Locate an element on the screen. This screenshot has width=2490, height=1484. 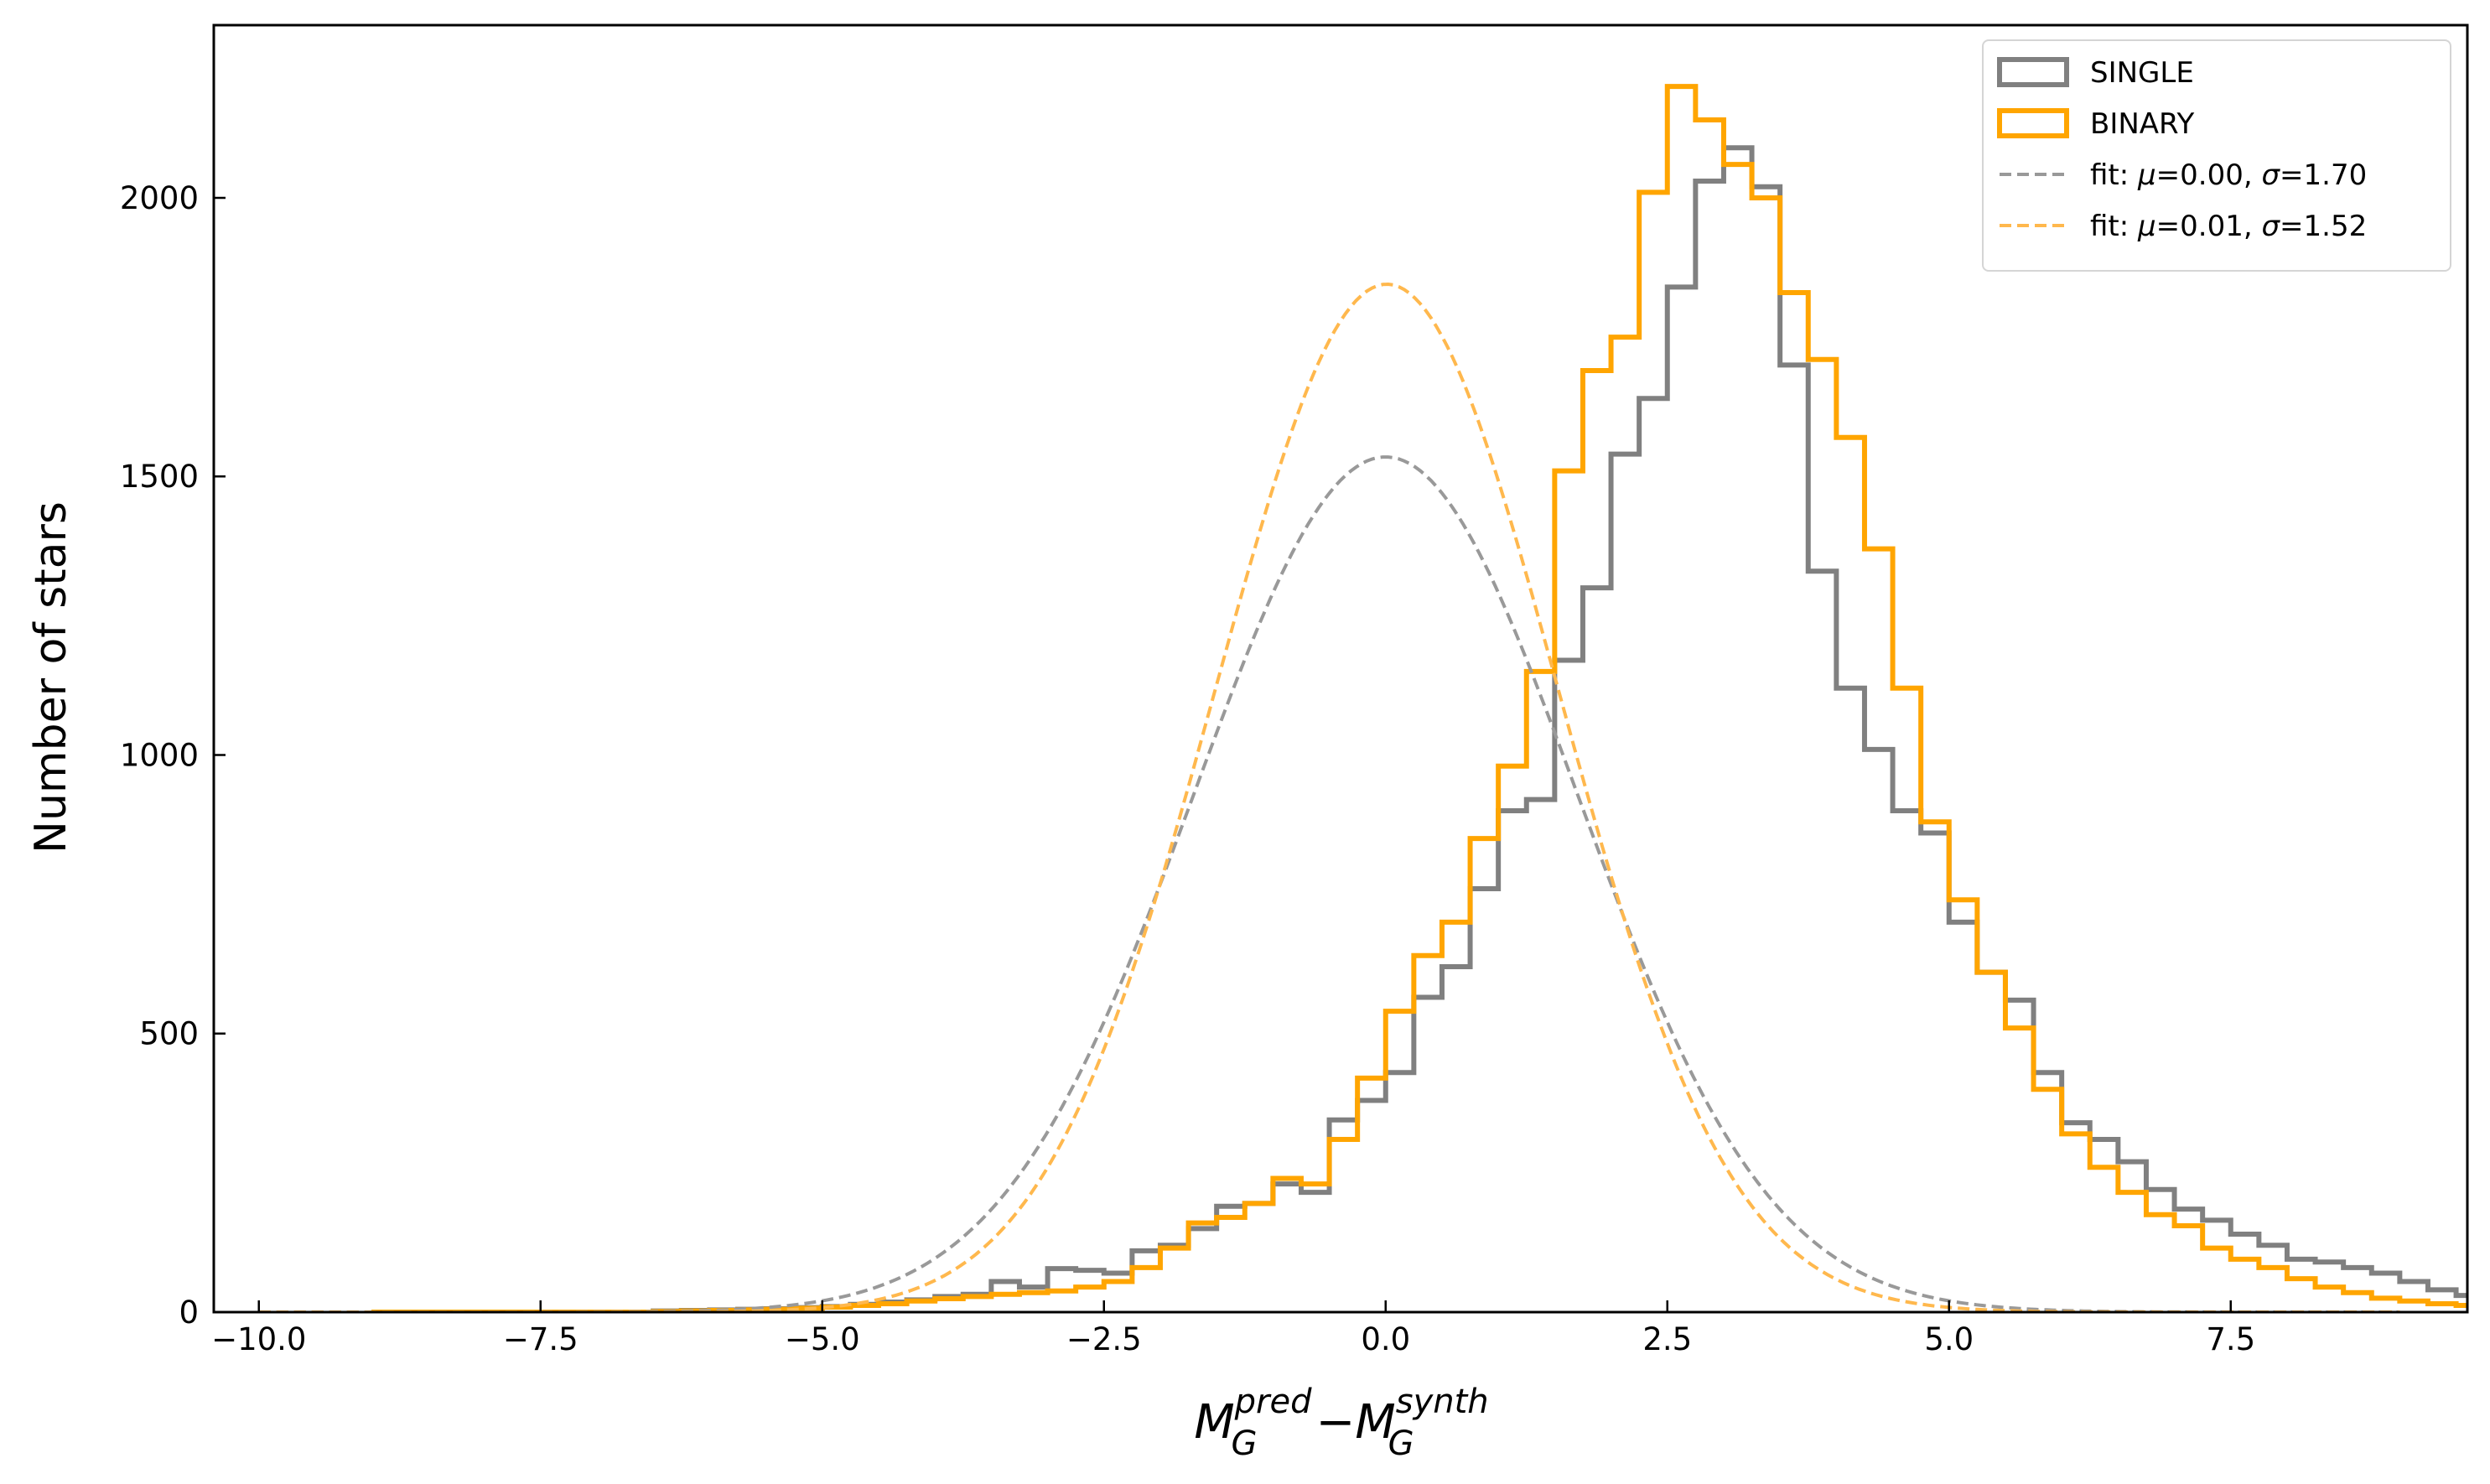
legend-box is located at coordinates (2216, 155).